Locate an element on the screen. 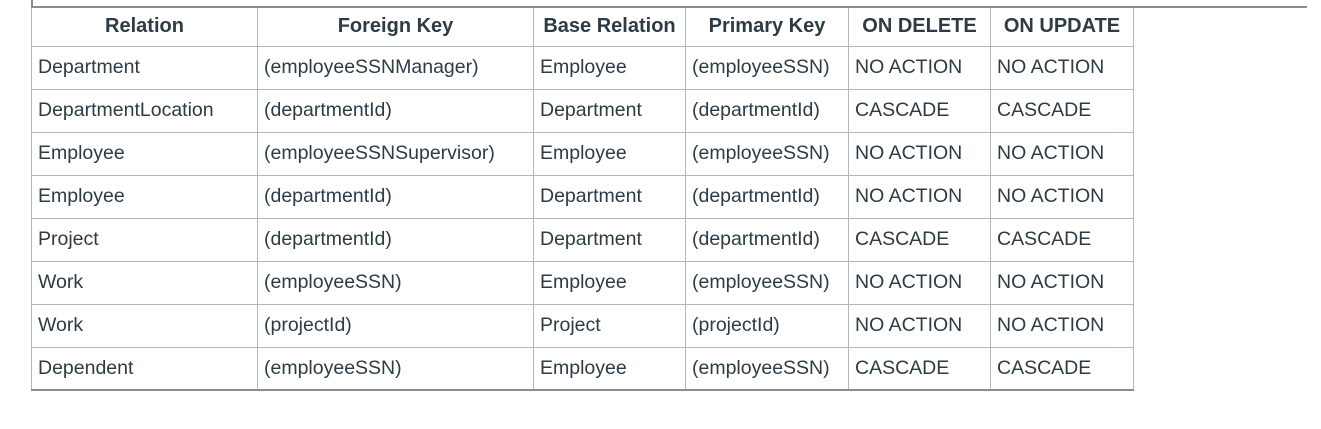 This screenshot has width=1321, height=429. column-header-relation: Relation is located at coordinates (144, 26).